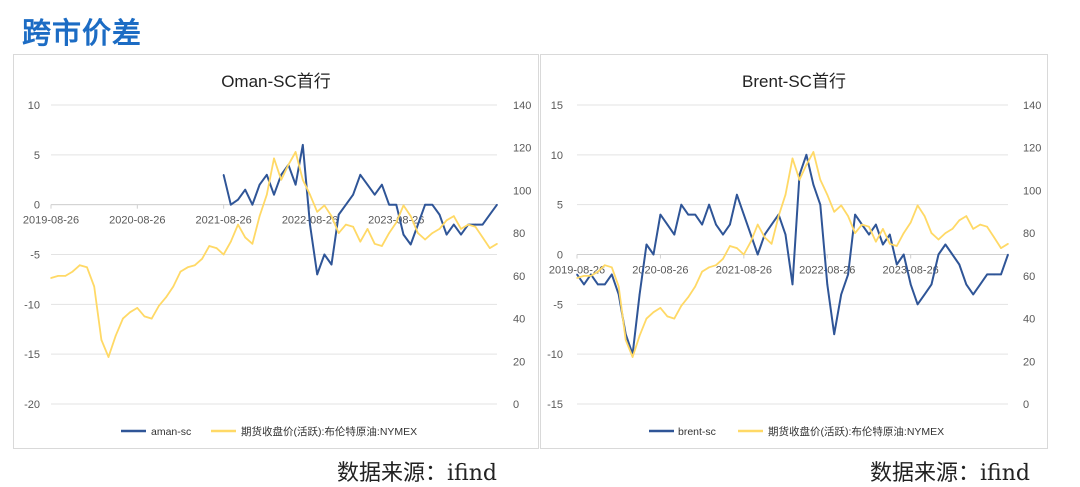 This screenshot has height=487, width=1080. I want to click on x-tick-label: 2021-08-26, so click(224, 221).